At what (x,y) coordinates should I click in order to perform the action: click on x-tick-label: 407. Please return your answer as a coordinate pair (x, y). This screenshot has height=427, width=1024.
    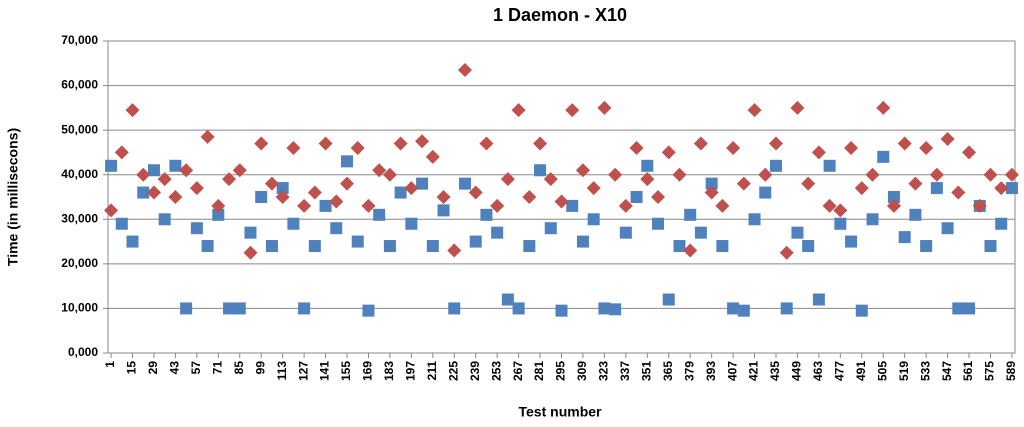
    Looking at the image, I should click on (732, 371).